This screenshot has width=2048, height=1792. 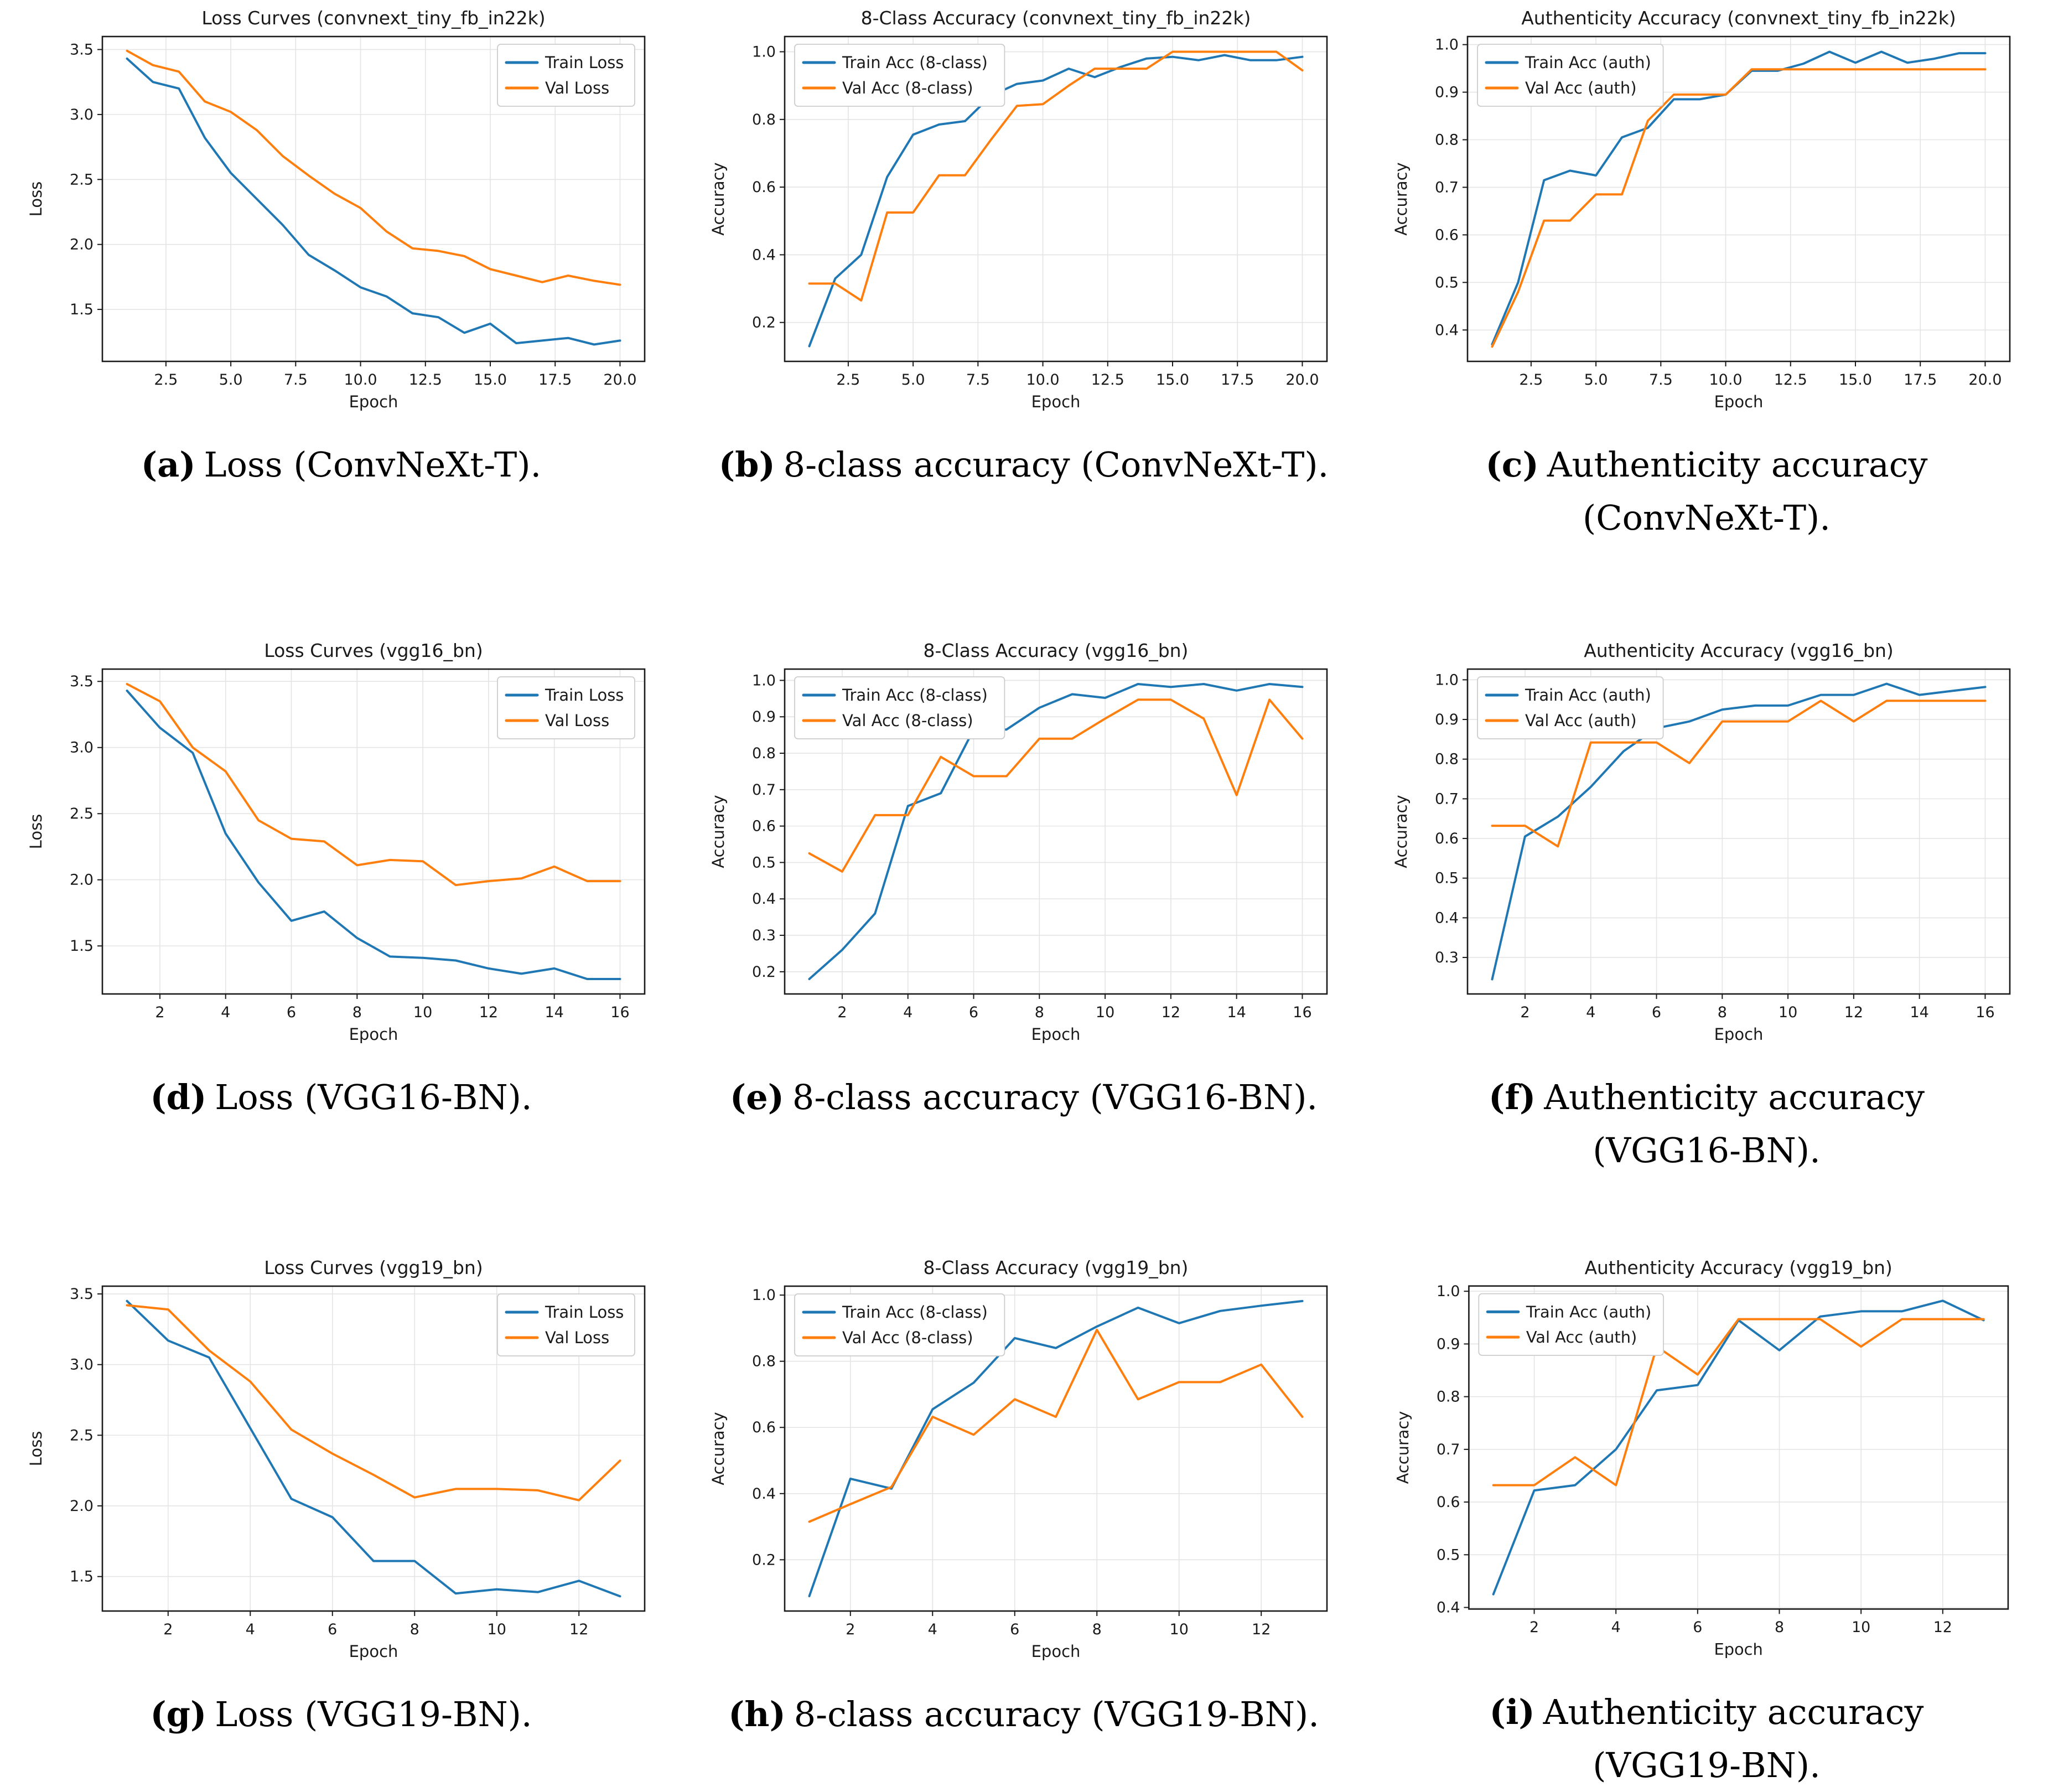 What do you see at coordinates (1401, 831) in the screenshot?
I see `y-axis-label: Accuracy` at bounding box center [1401, 831].